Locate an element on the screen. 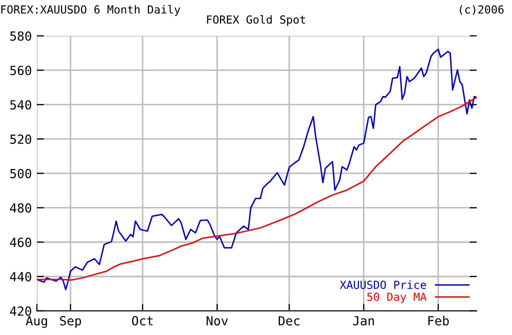 Image resolution: width=512 pixels, height=335 pixels. x-tick-label: Feb is located at coordinates (438, 321).